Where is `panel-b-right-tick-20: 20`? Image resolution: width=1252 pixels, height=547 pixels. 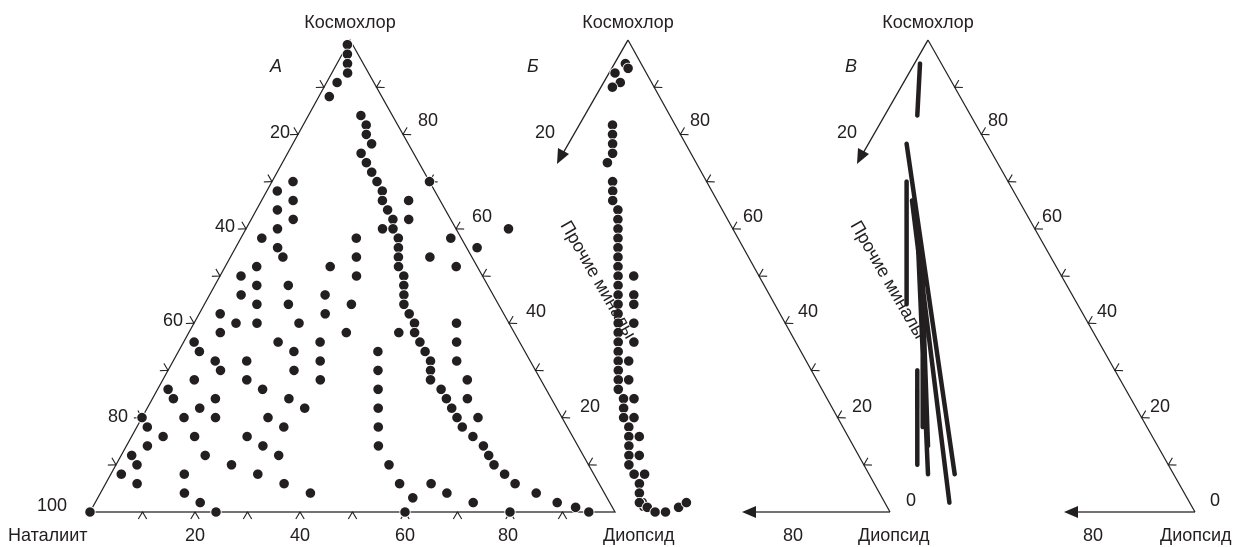
panel-b-right-tick-20: 20 is located at coordinates (862, 406).